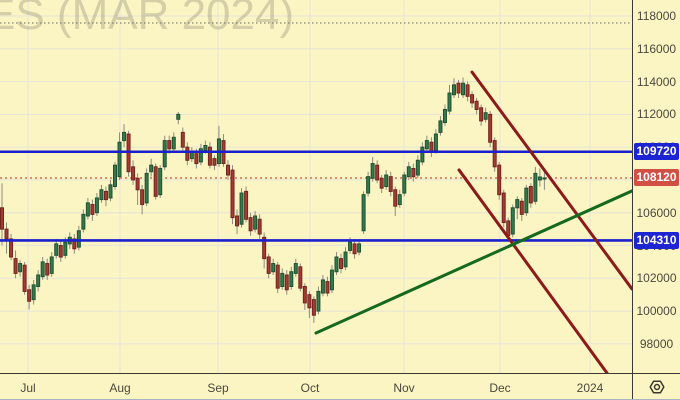 Image resolution: width=680 pixels, height=400 pixels. Describe the element at coordinates (656, 16) in the screenshot. I see `price-tick-label: 118000` at that location.